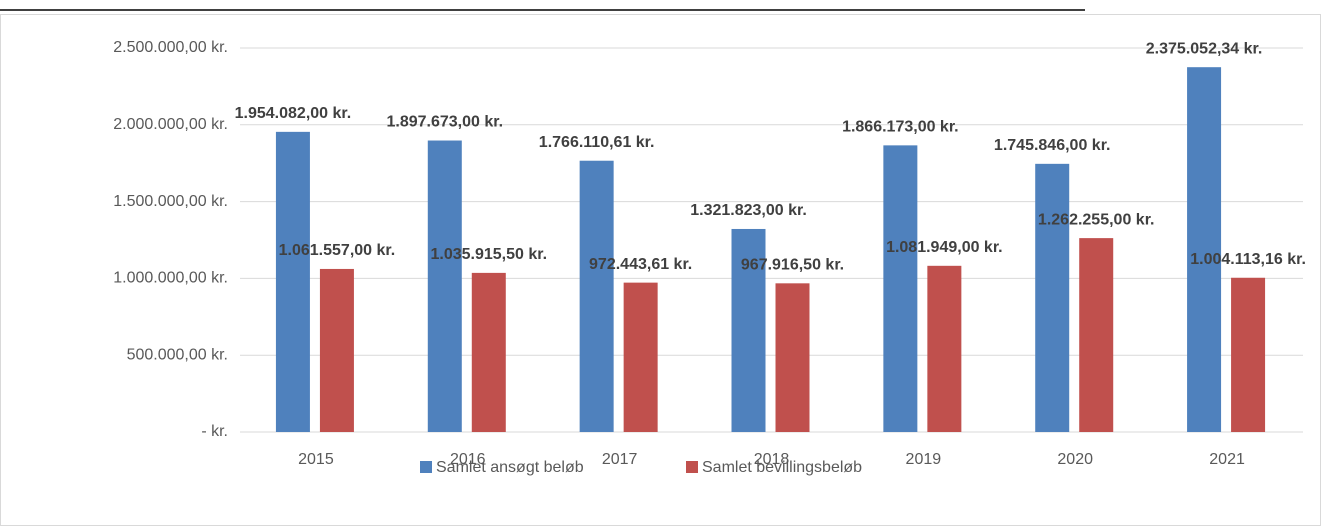  I want to click on data-label: 1.035.915,50 kr., so click(489, 254).